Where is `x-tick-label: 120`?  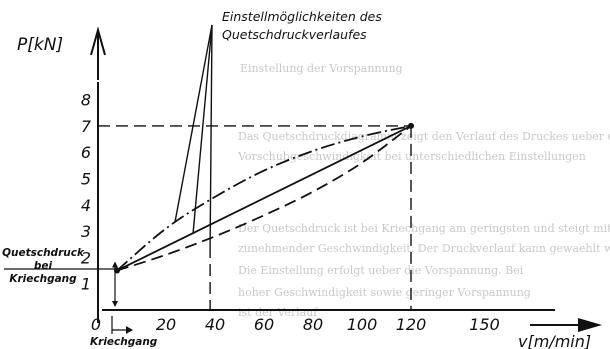 x-tick-label: 120 is located at coordinates (411, 324).